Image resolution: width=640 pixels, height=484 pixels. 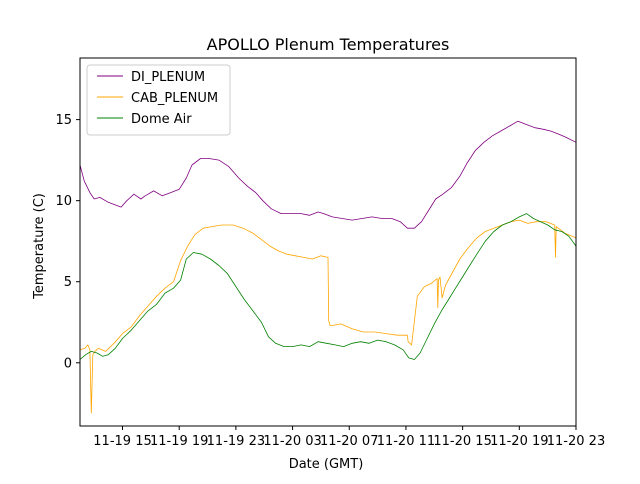 I want to click on x-tick-label: 11-19 23, so click(x=236, y=441).